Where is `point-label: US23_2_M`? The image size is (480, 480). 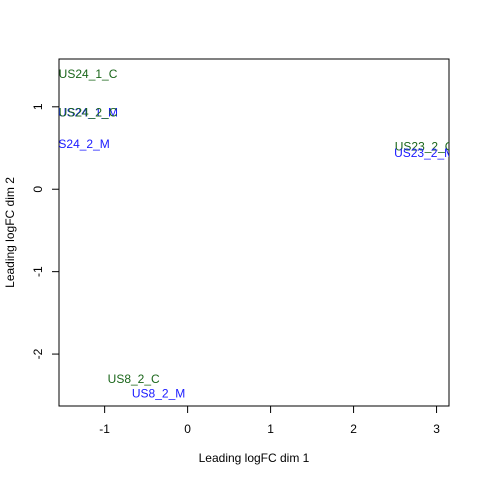
point-label: US23_2_M is located at coordinates (424, 153).